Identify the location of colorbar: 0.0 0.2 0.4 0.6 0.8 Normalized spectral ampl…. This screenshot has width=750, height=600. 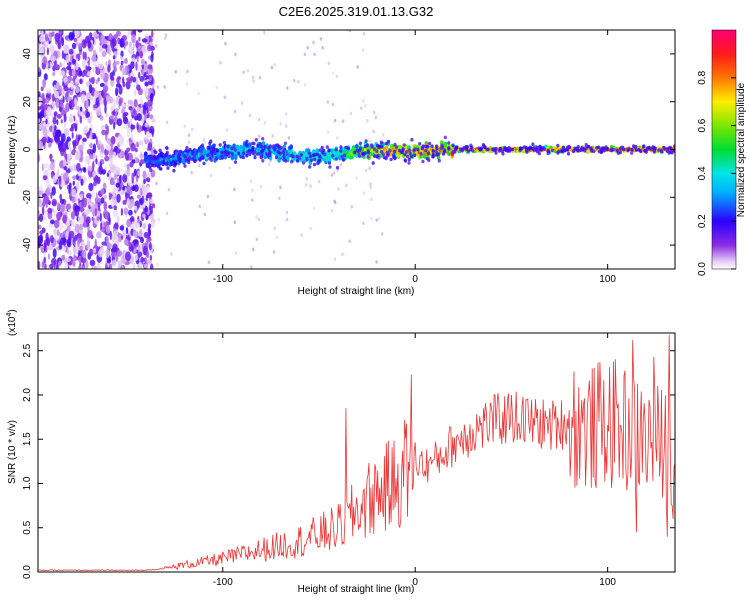
(722, 152).